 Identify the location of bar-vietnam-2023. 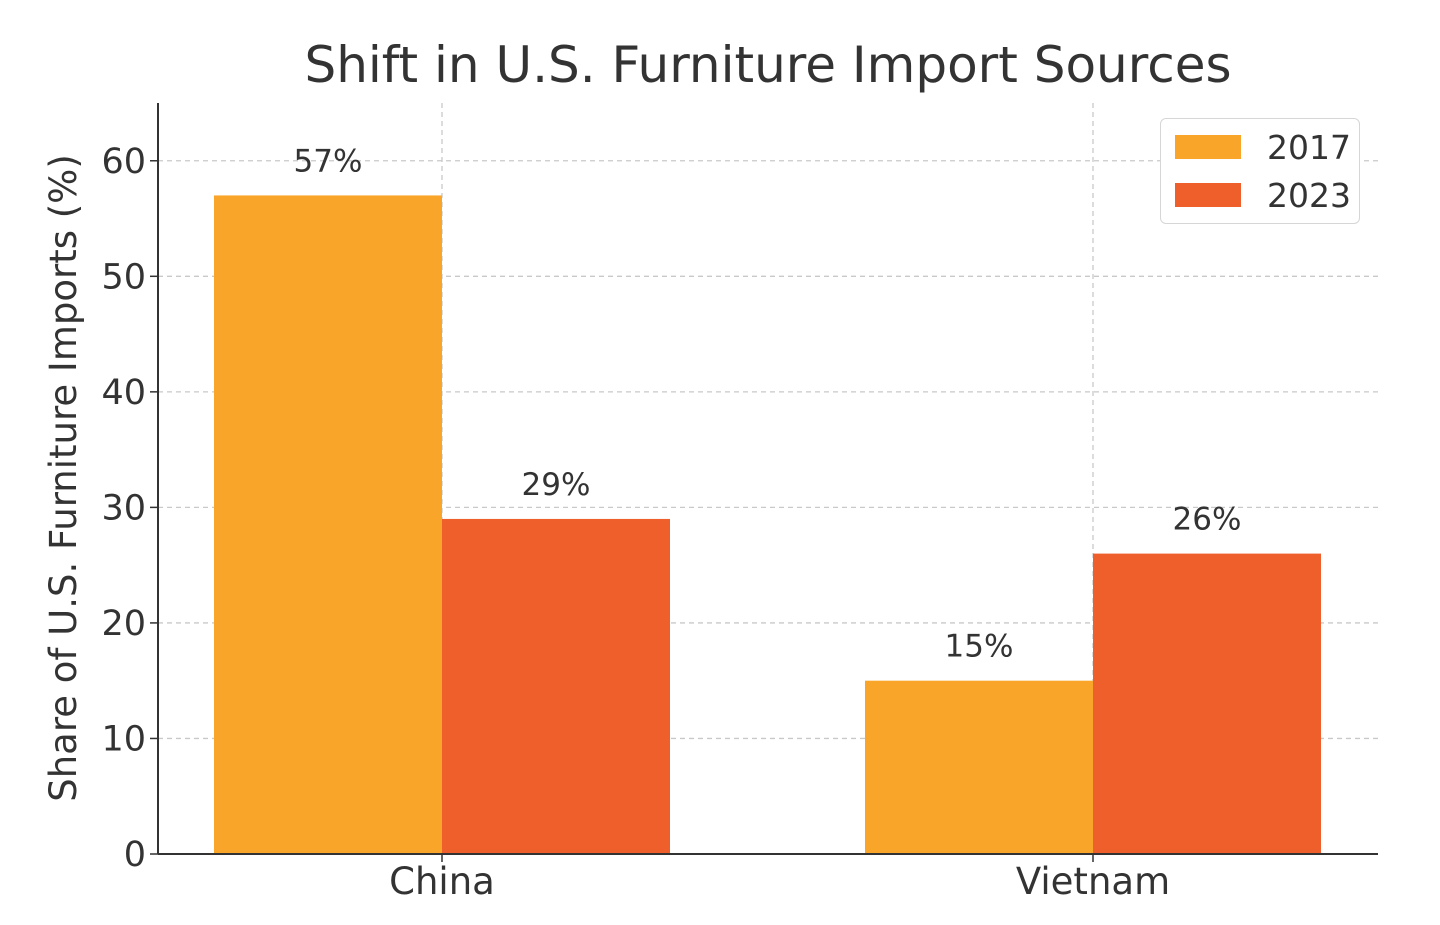
(1207, 703).